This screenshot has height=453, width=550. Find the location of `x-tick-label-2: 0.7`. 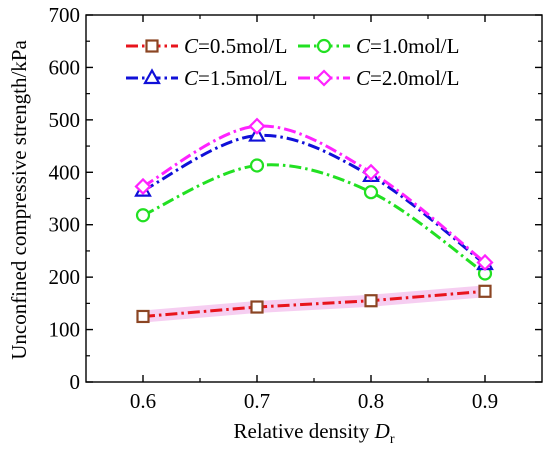

x-tick-label-2: 0.7 is located at coordinates (257, 401).